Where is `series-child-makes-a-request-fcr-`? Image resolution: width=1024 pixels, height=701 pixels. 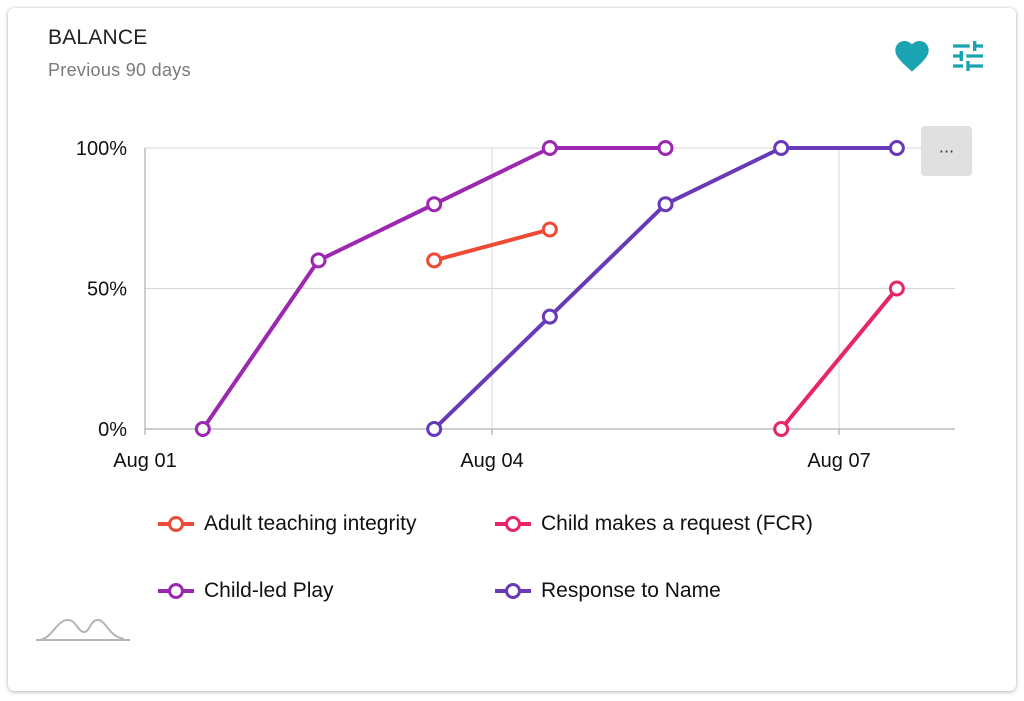
series-child-makes-a-request-fcr- is located at coordinates (839, 358).